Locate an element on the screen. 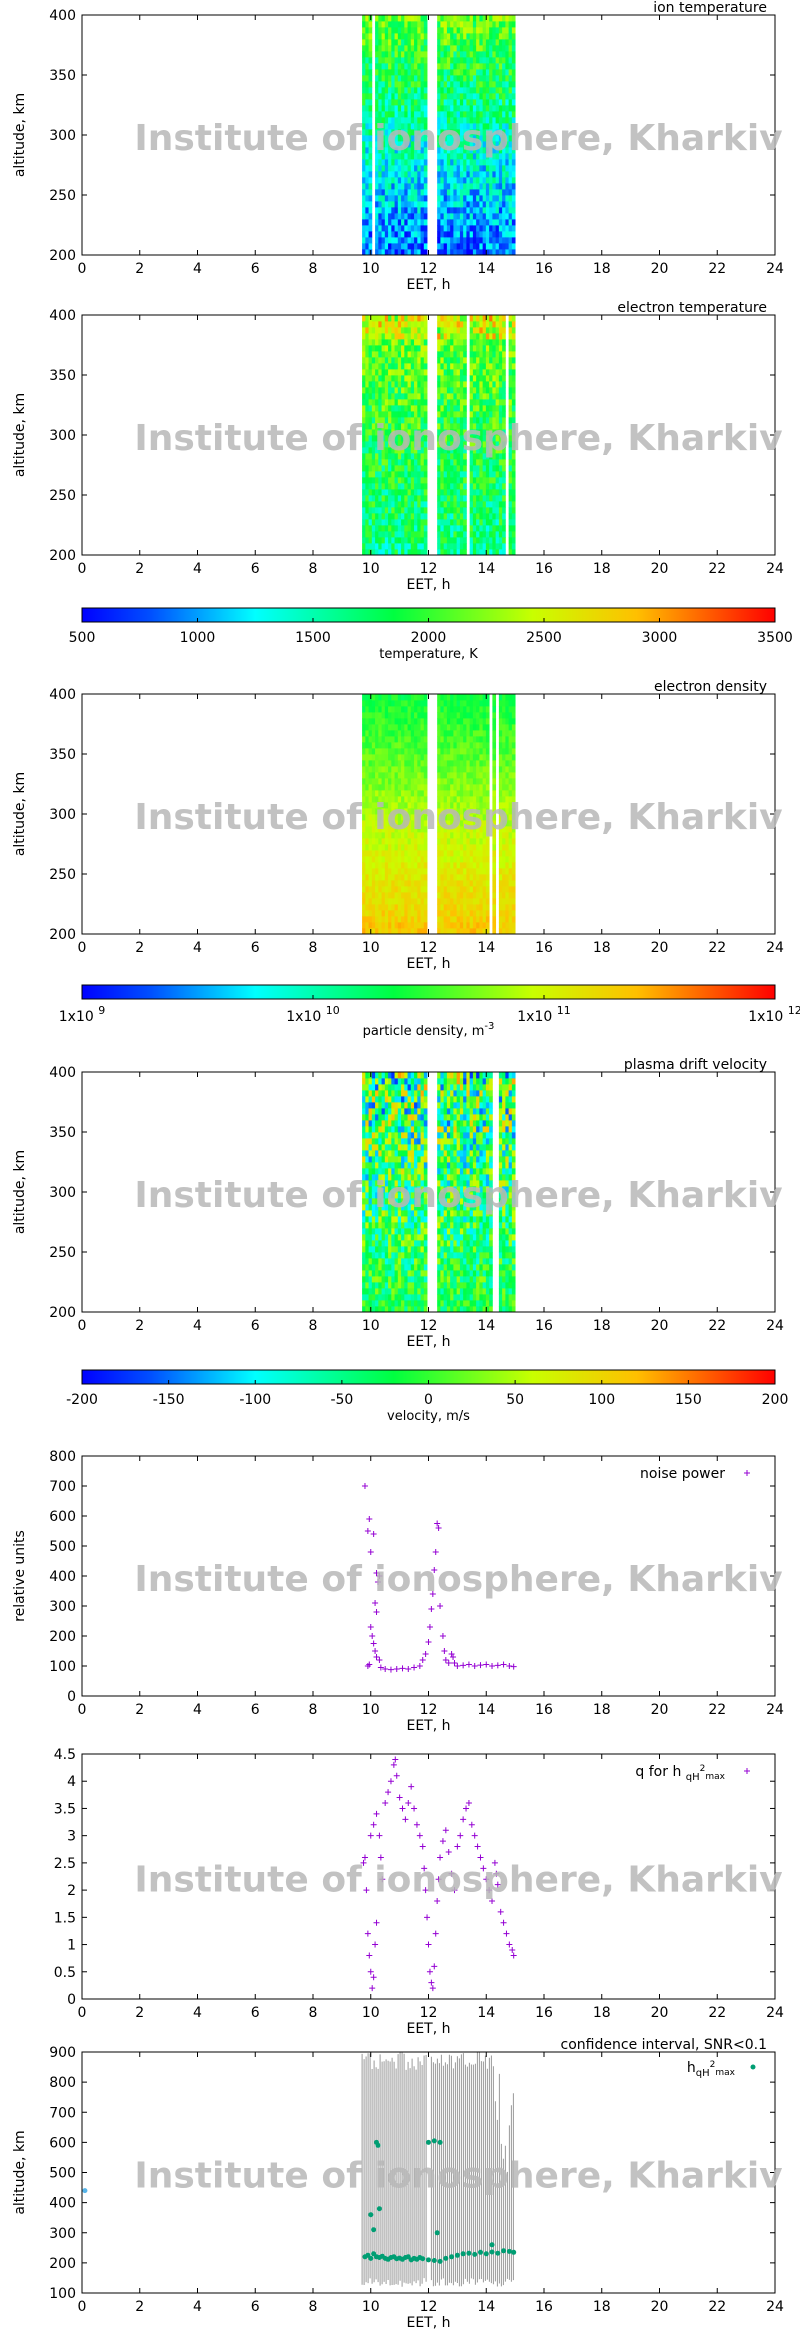 The width and height of the screenshot is (800, 2337). x-tick-label: 22 is located at coordinates (717, 569).